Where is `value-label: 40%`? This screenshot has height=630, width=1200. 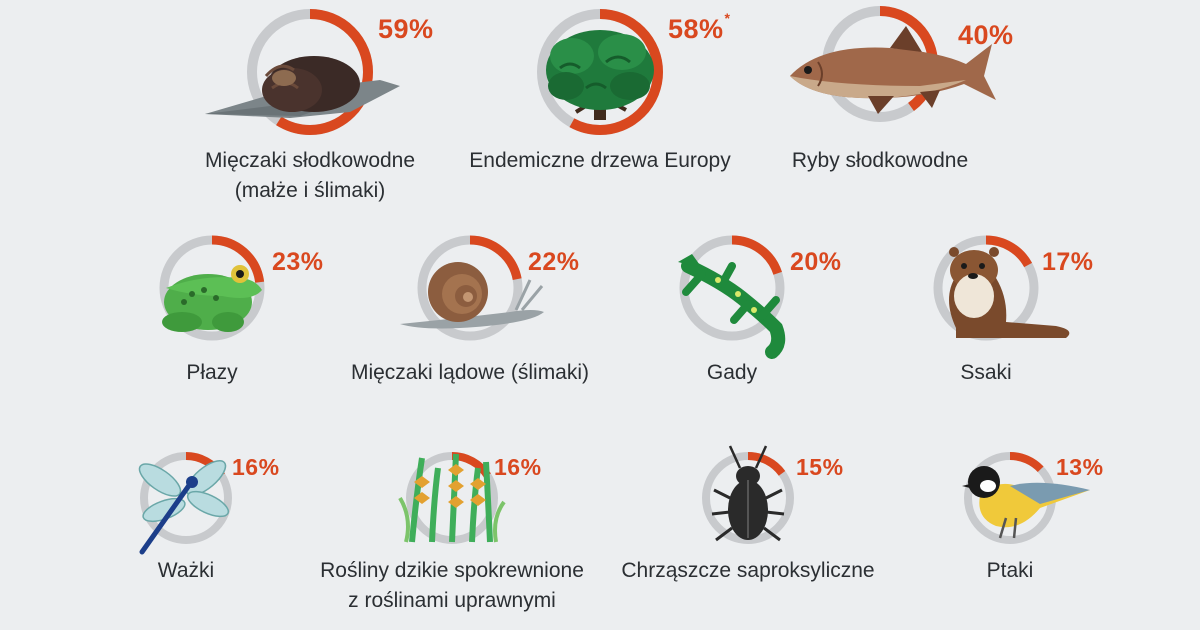 value-label: 40% is located at coordinates (986, 35).